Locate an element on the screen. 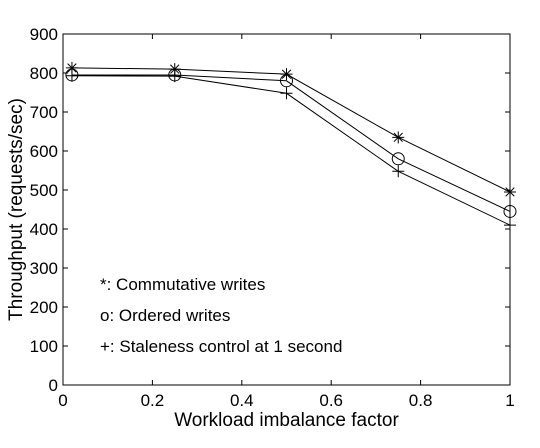  y-tick-label: 500 is located at coordinates (44, 190).